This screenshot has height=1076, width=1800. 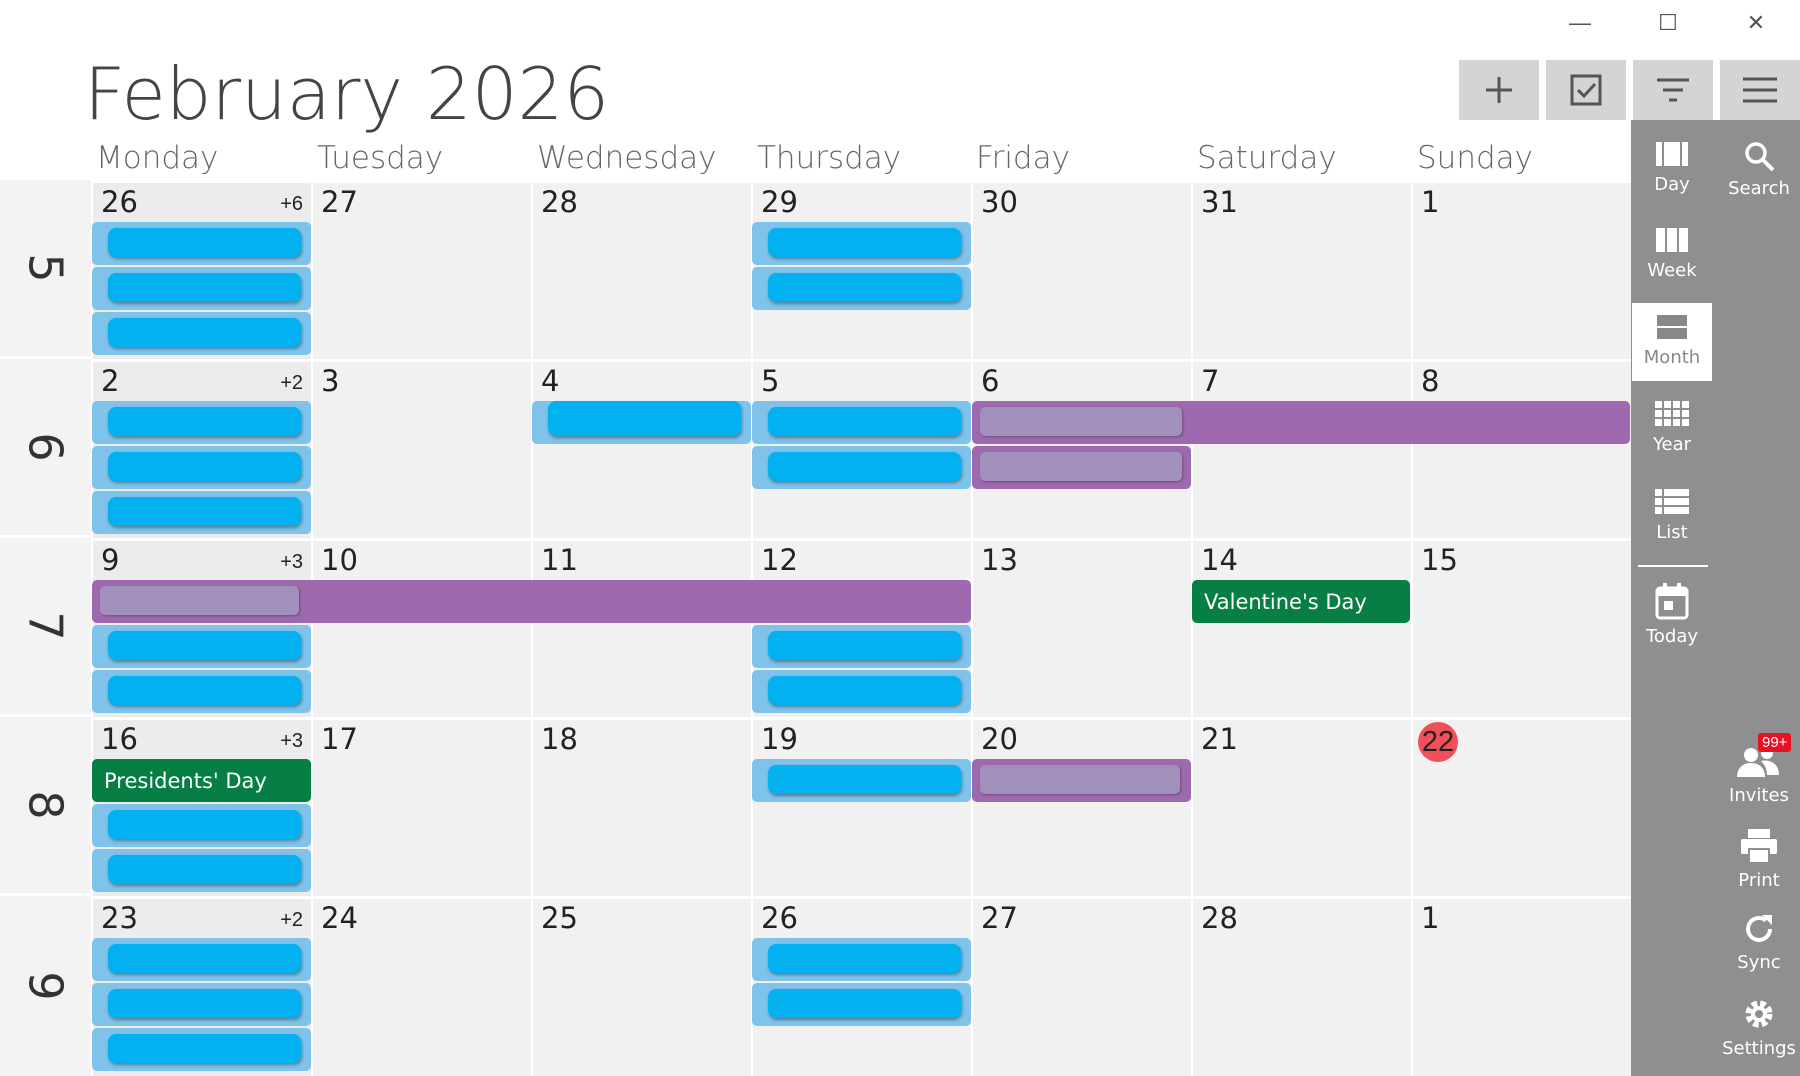 I want to click on today-button: Today, so click(x=1672, y=617).